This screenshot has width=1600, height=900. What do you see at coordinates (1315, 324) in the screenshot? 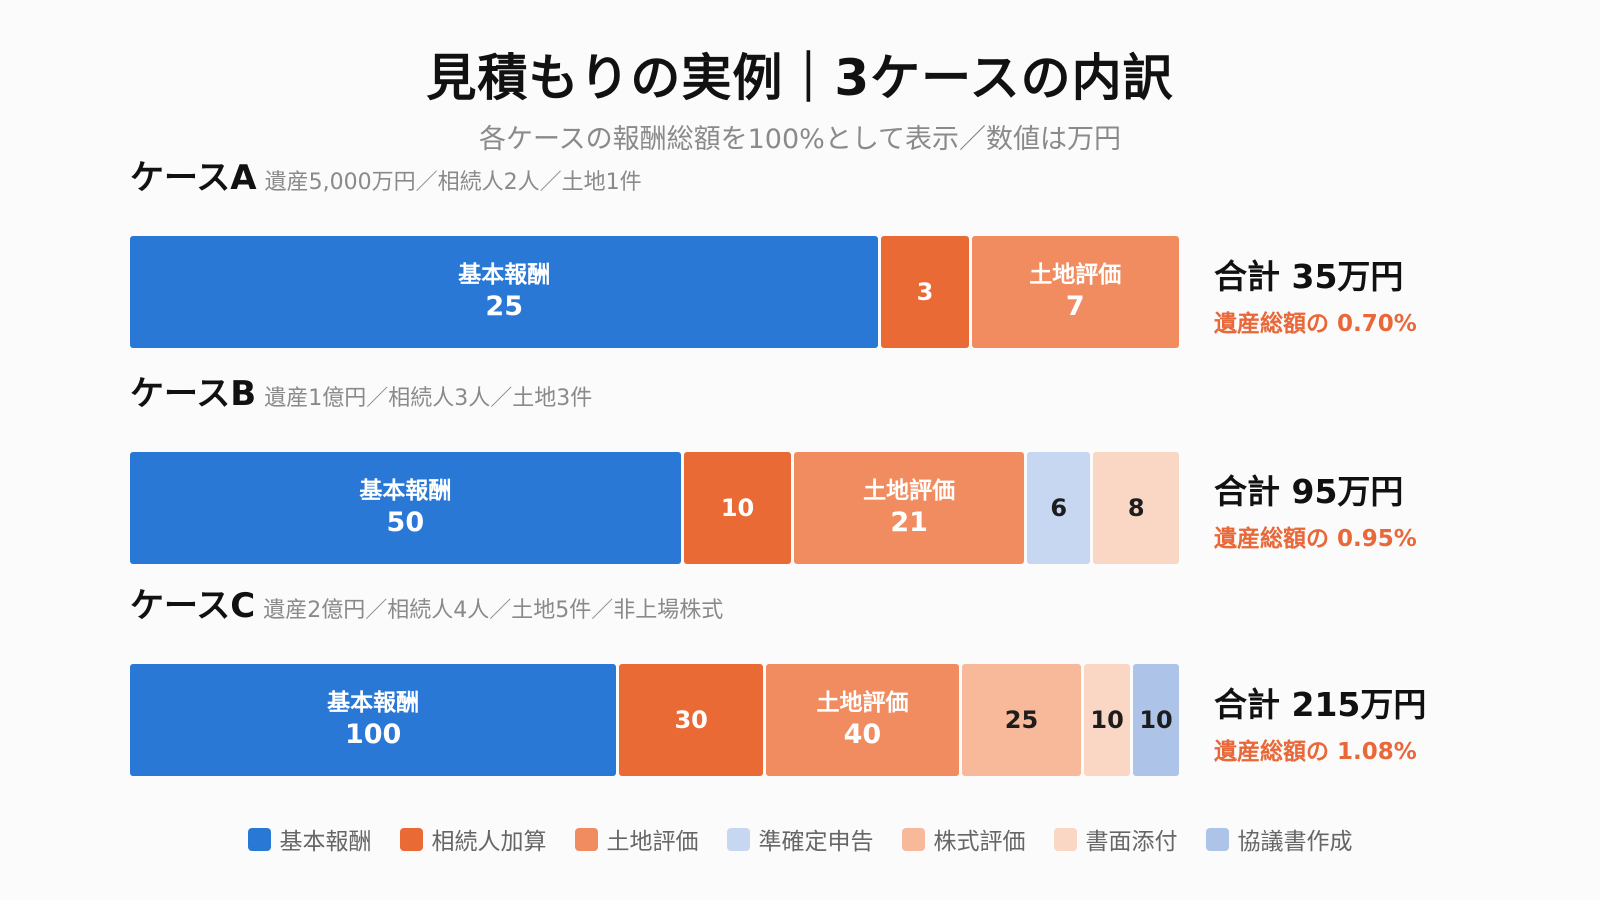
I see `percent-of-estate: 遺産総額の 0.70%` at bounding box center [1315, 324].